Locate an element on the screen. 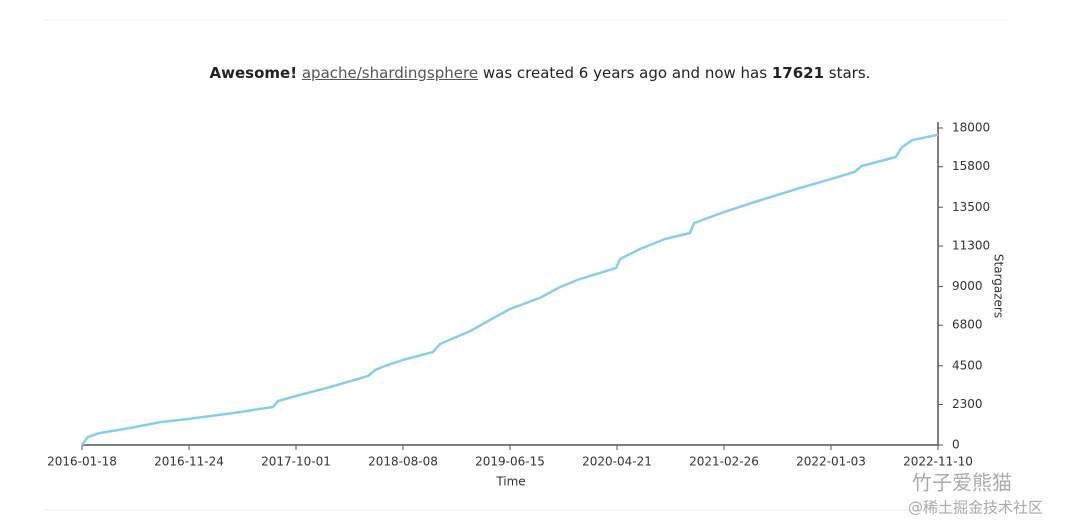  y-tick-label: 2300 is located at coordinates (967, 404).